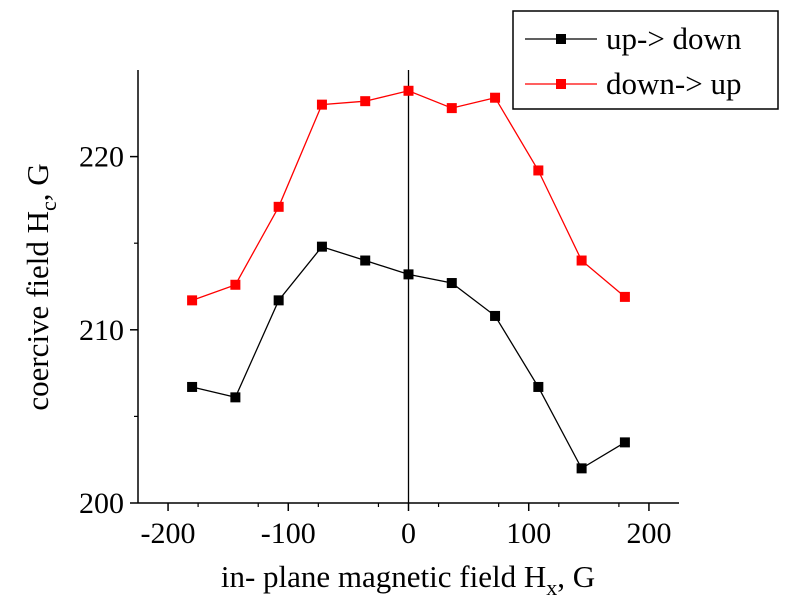 The height and width of the screenshot is (605, 790). I want to click on legend-item: down-> up, so click(633, 83).